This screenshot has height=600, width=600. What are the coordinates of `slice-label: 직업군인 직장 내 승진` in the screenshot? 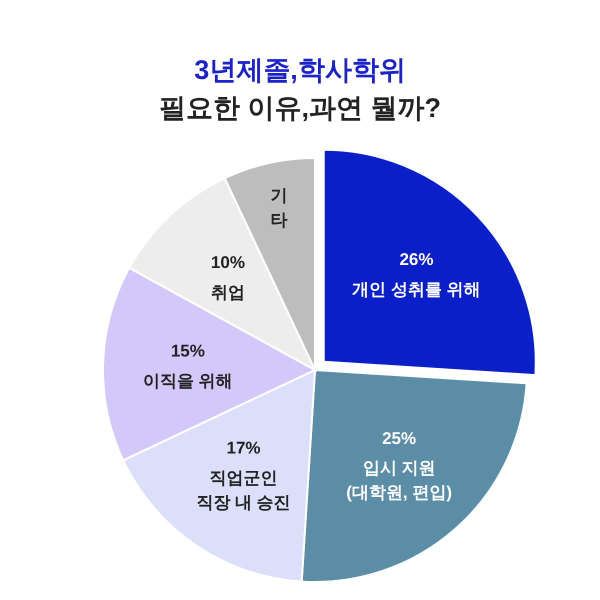 It's located at (243, 490).